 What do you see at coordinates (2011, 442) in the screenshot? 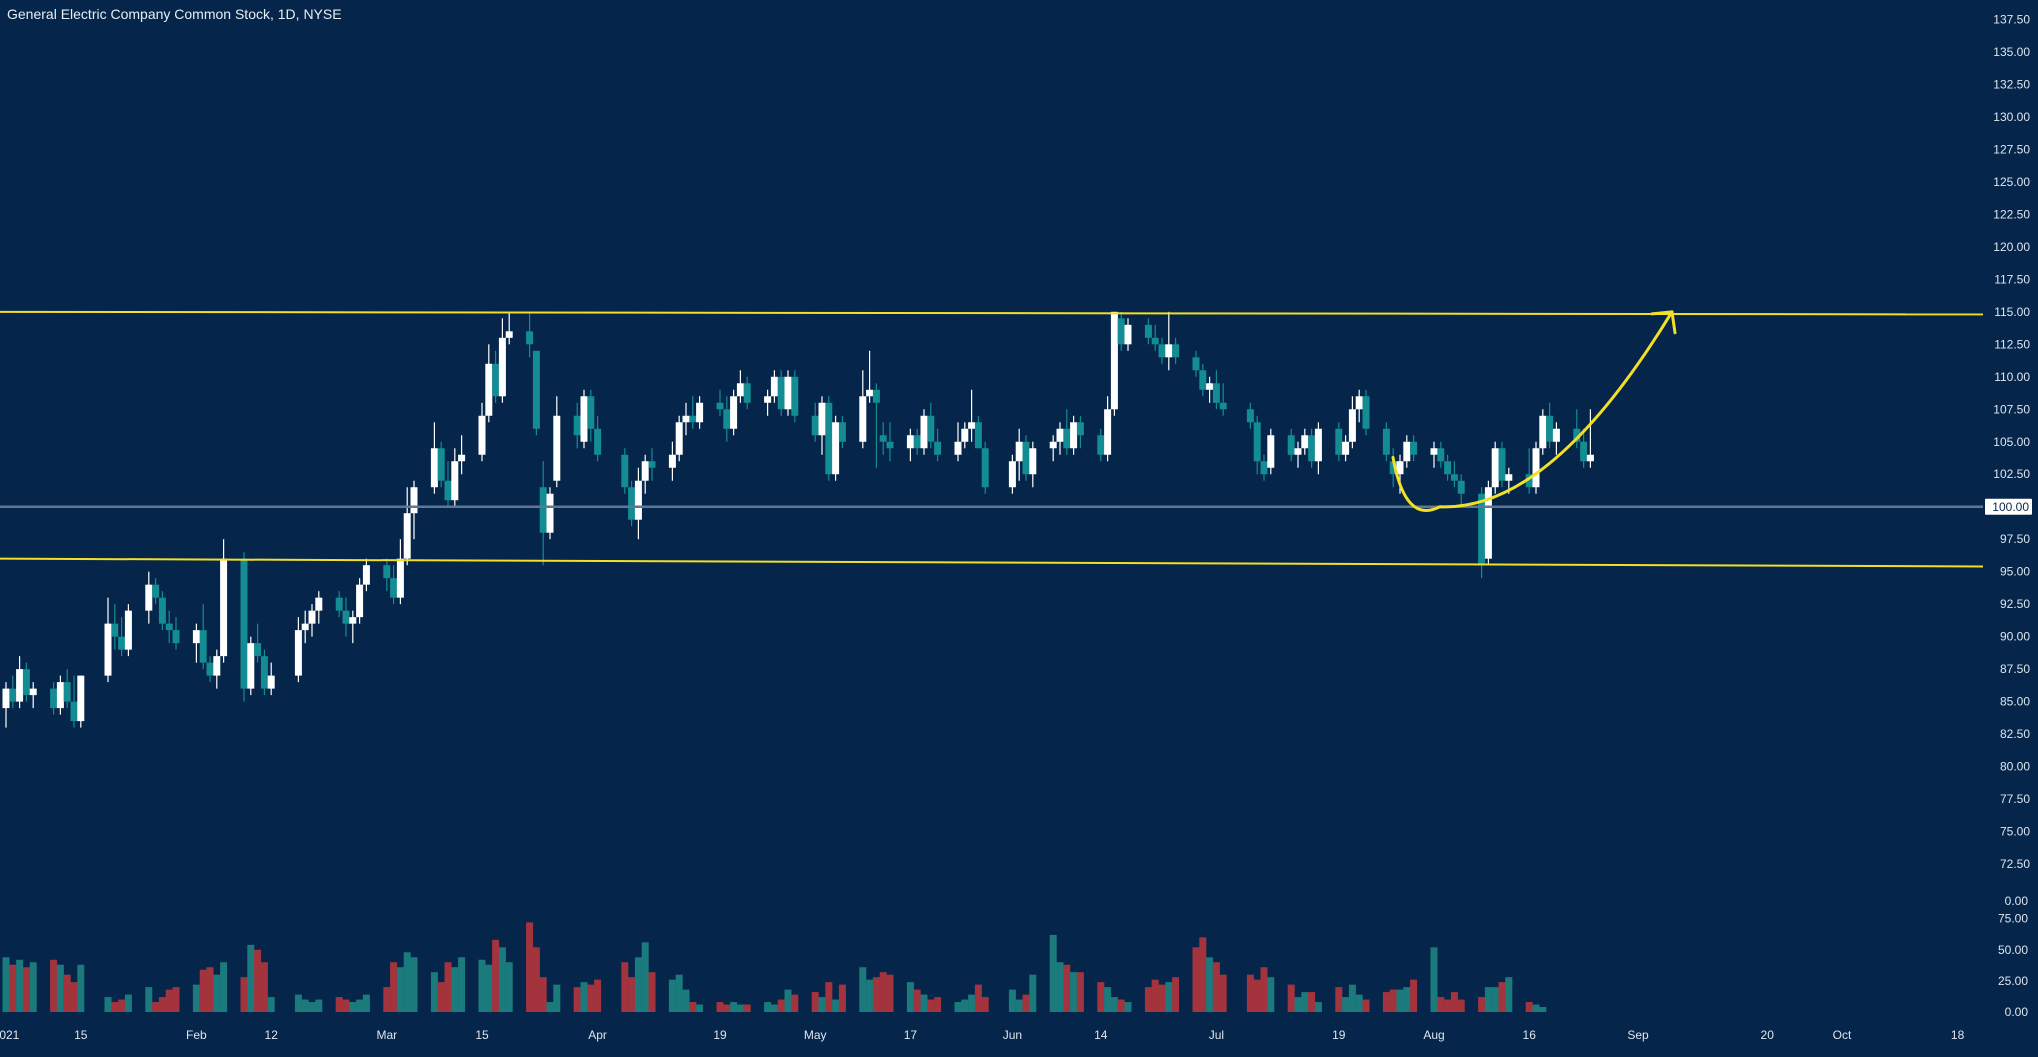
I see `price-tick-label: 105.00` at bounding box center [2011, 442].